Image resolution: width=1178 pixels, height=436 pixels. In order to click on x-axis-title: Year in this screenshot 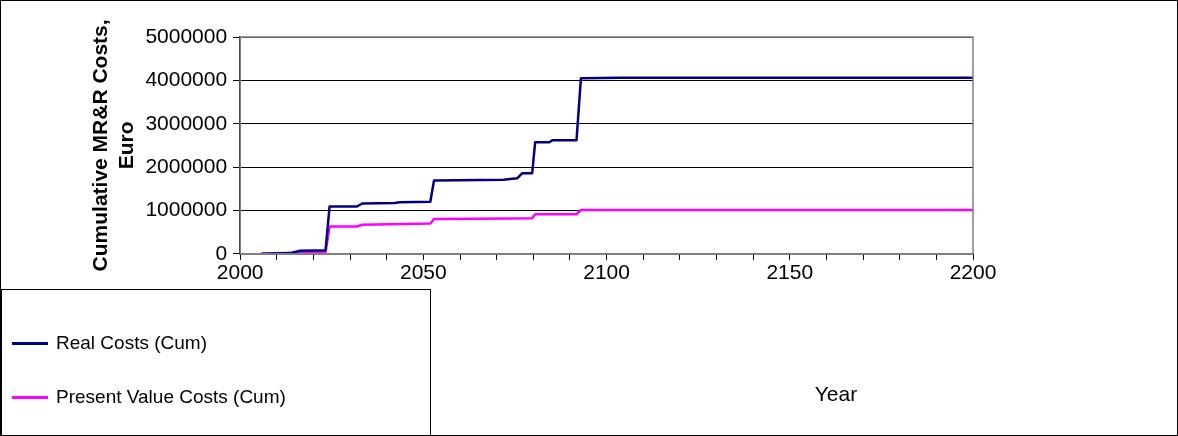, I will do `click(836, 394)`.